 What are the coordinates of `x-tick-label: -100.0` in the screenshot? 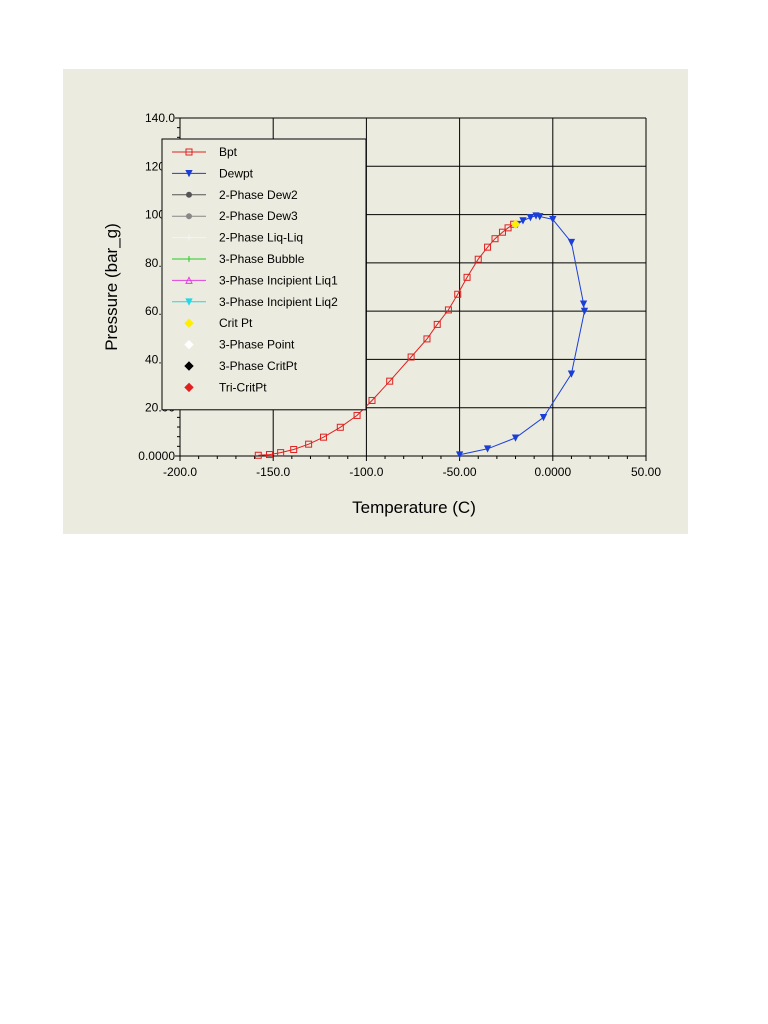 It's located at (366, 472).